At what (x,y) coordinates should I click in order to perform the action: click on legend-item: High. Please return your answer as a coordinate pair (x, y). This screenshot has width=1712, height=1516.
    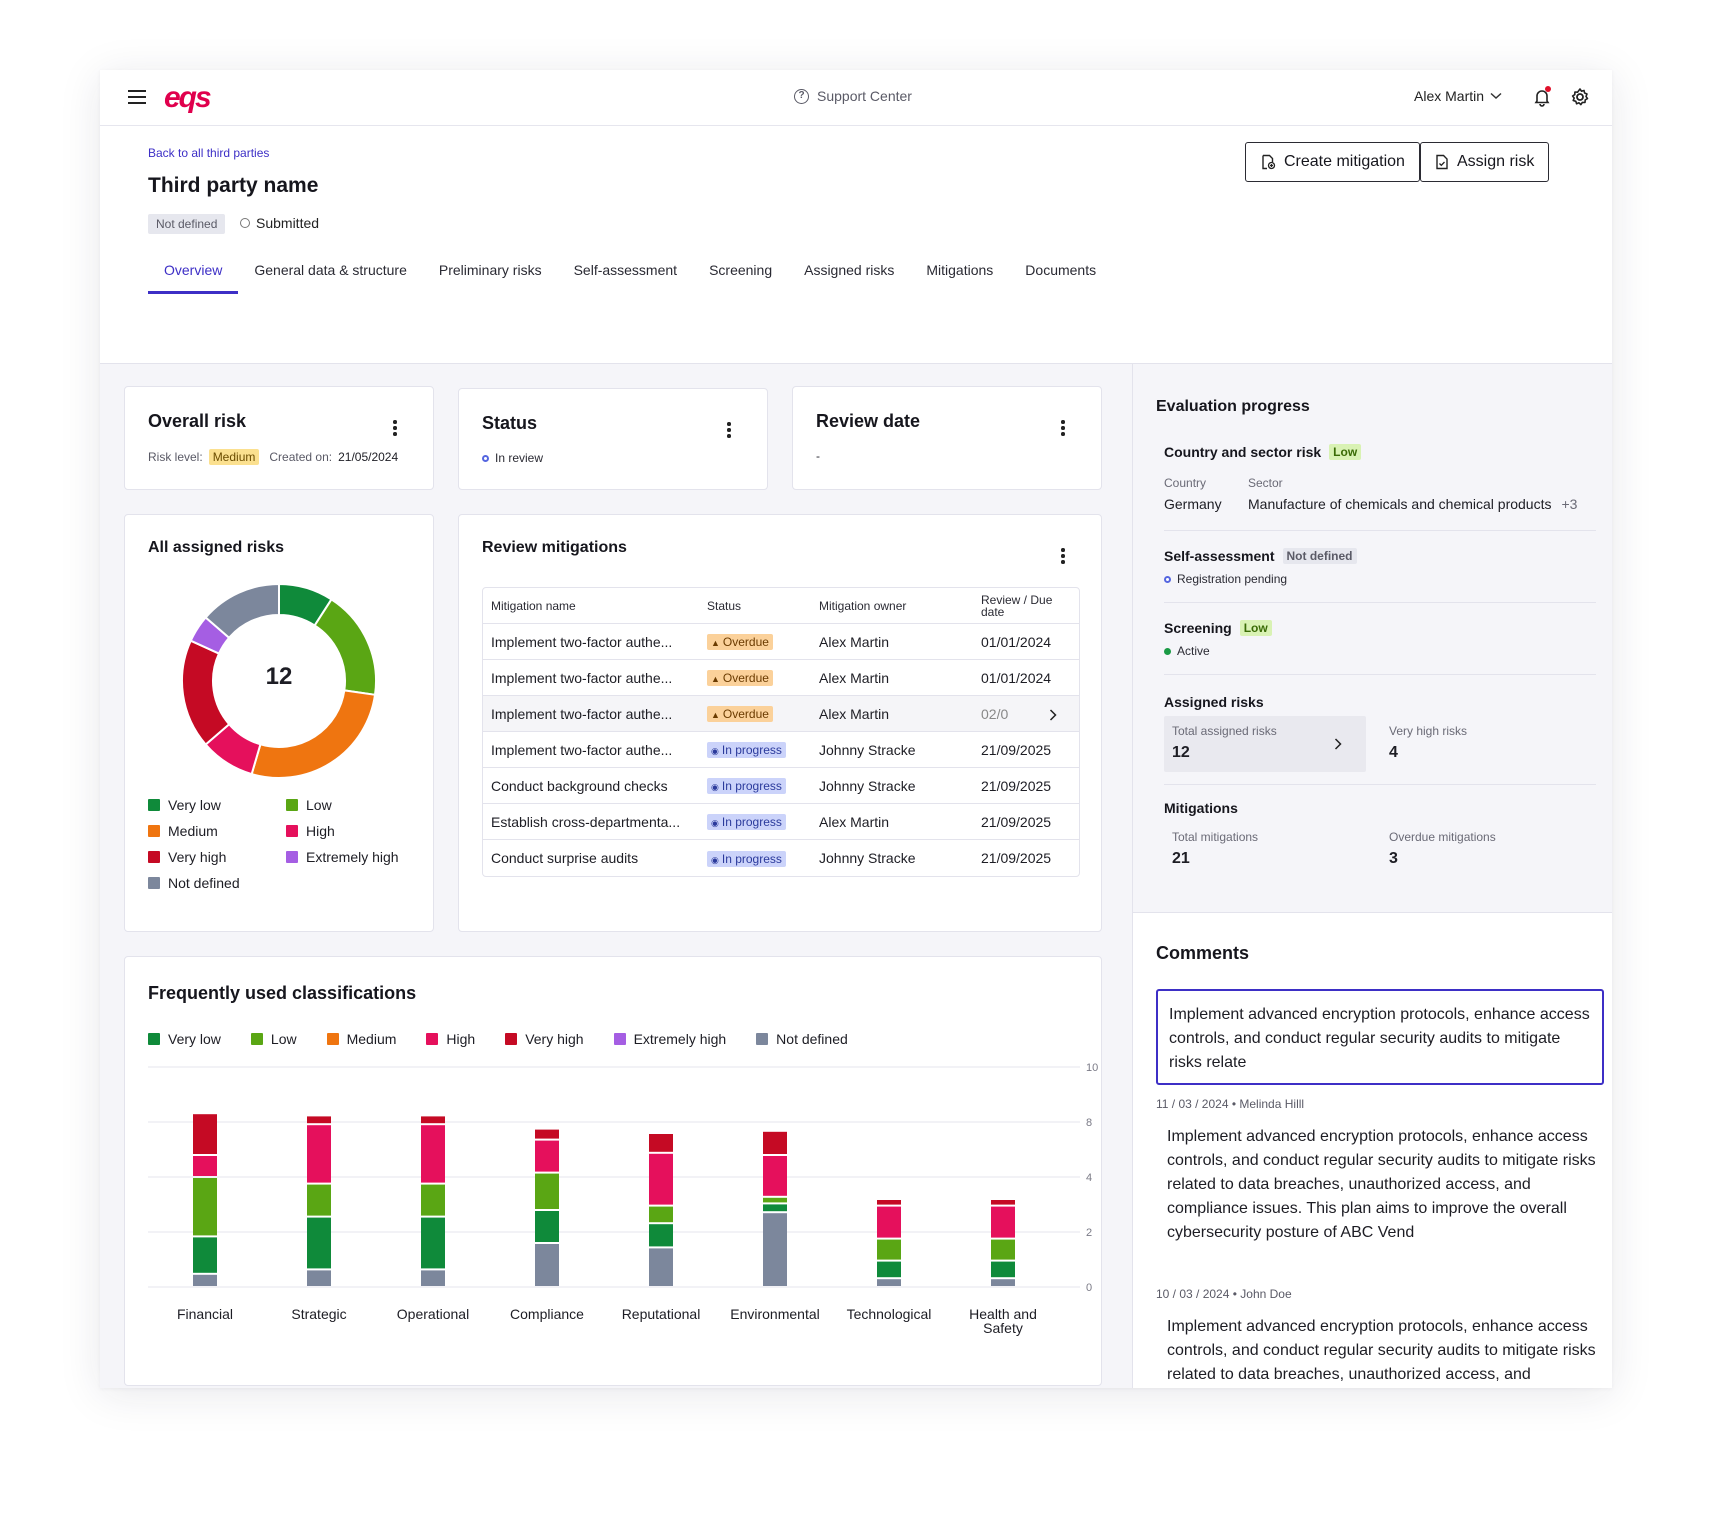
    Looking at the image, I should click on (450, 1039).